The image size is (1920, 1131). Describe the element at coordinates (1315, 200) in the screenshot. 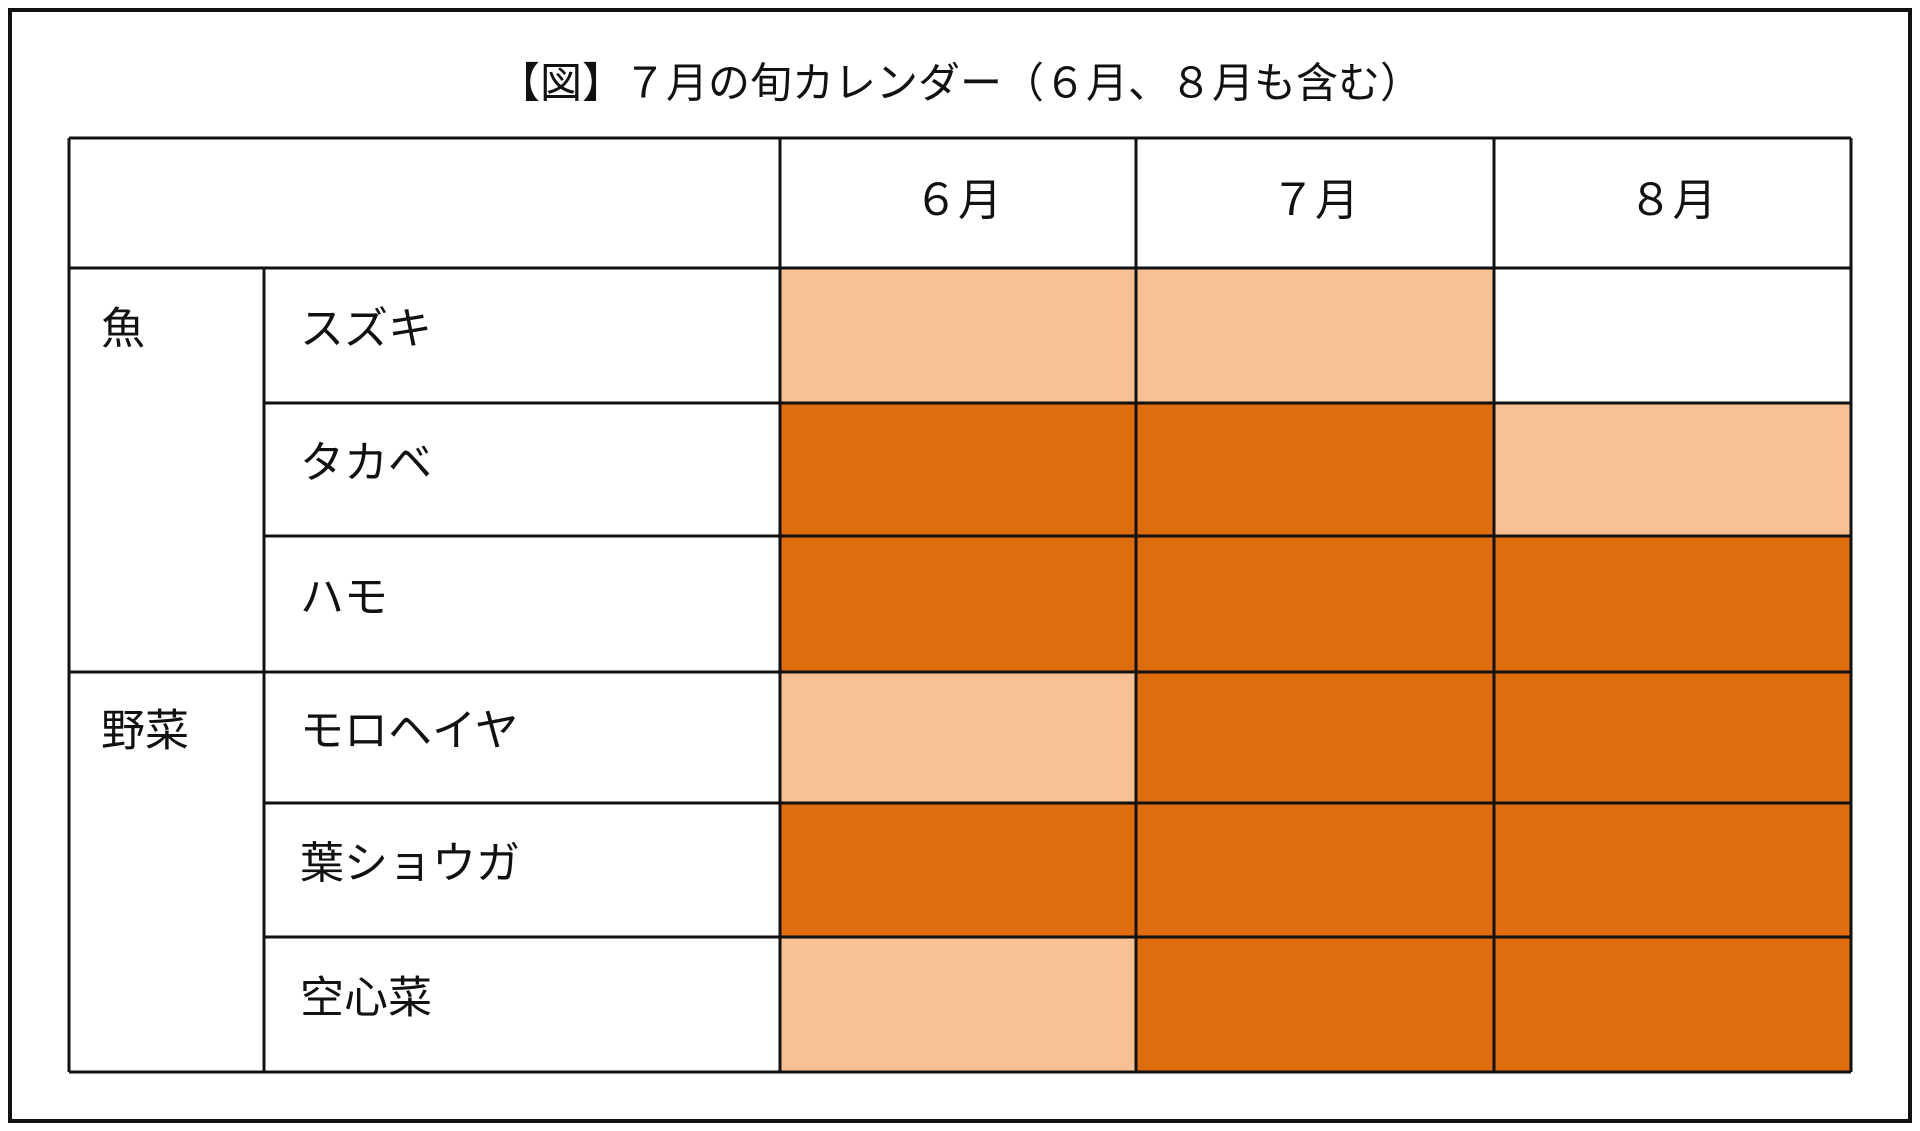

I see `column-header: ７月` at that location.